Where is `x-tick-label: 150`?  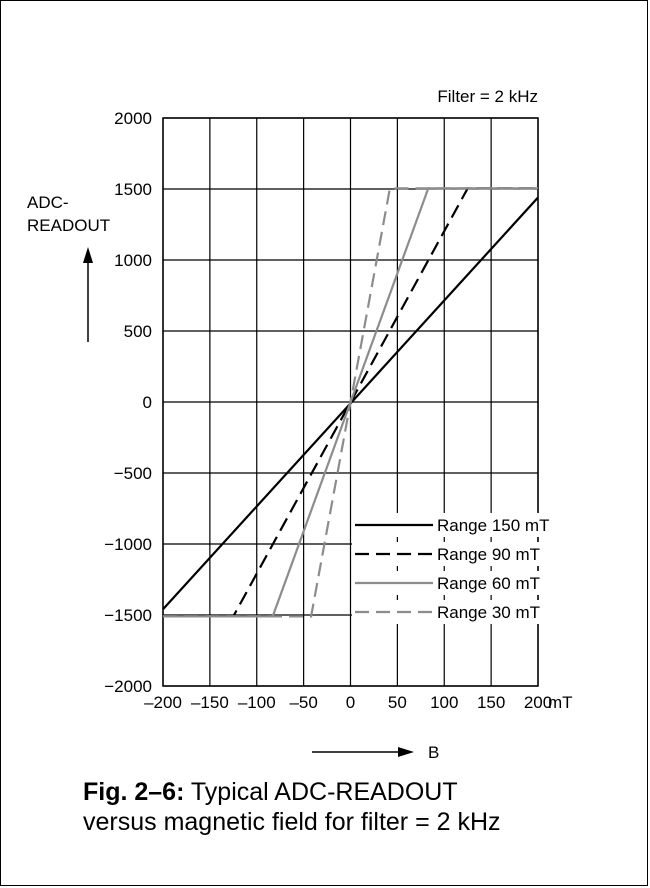
x-tick-label: 150 is located at coordinates (491, 702).